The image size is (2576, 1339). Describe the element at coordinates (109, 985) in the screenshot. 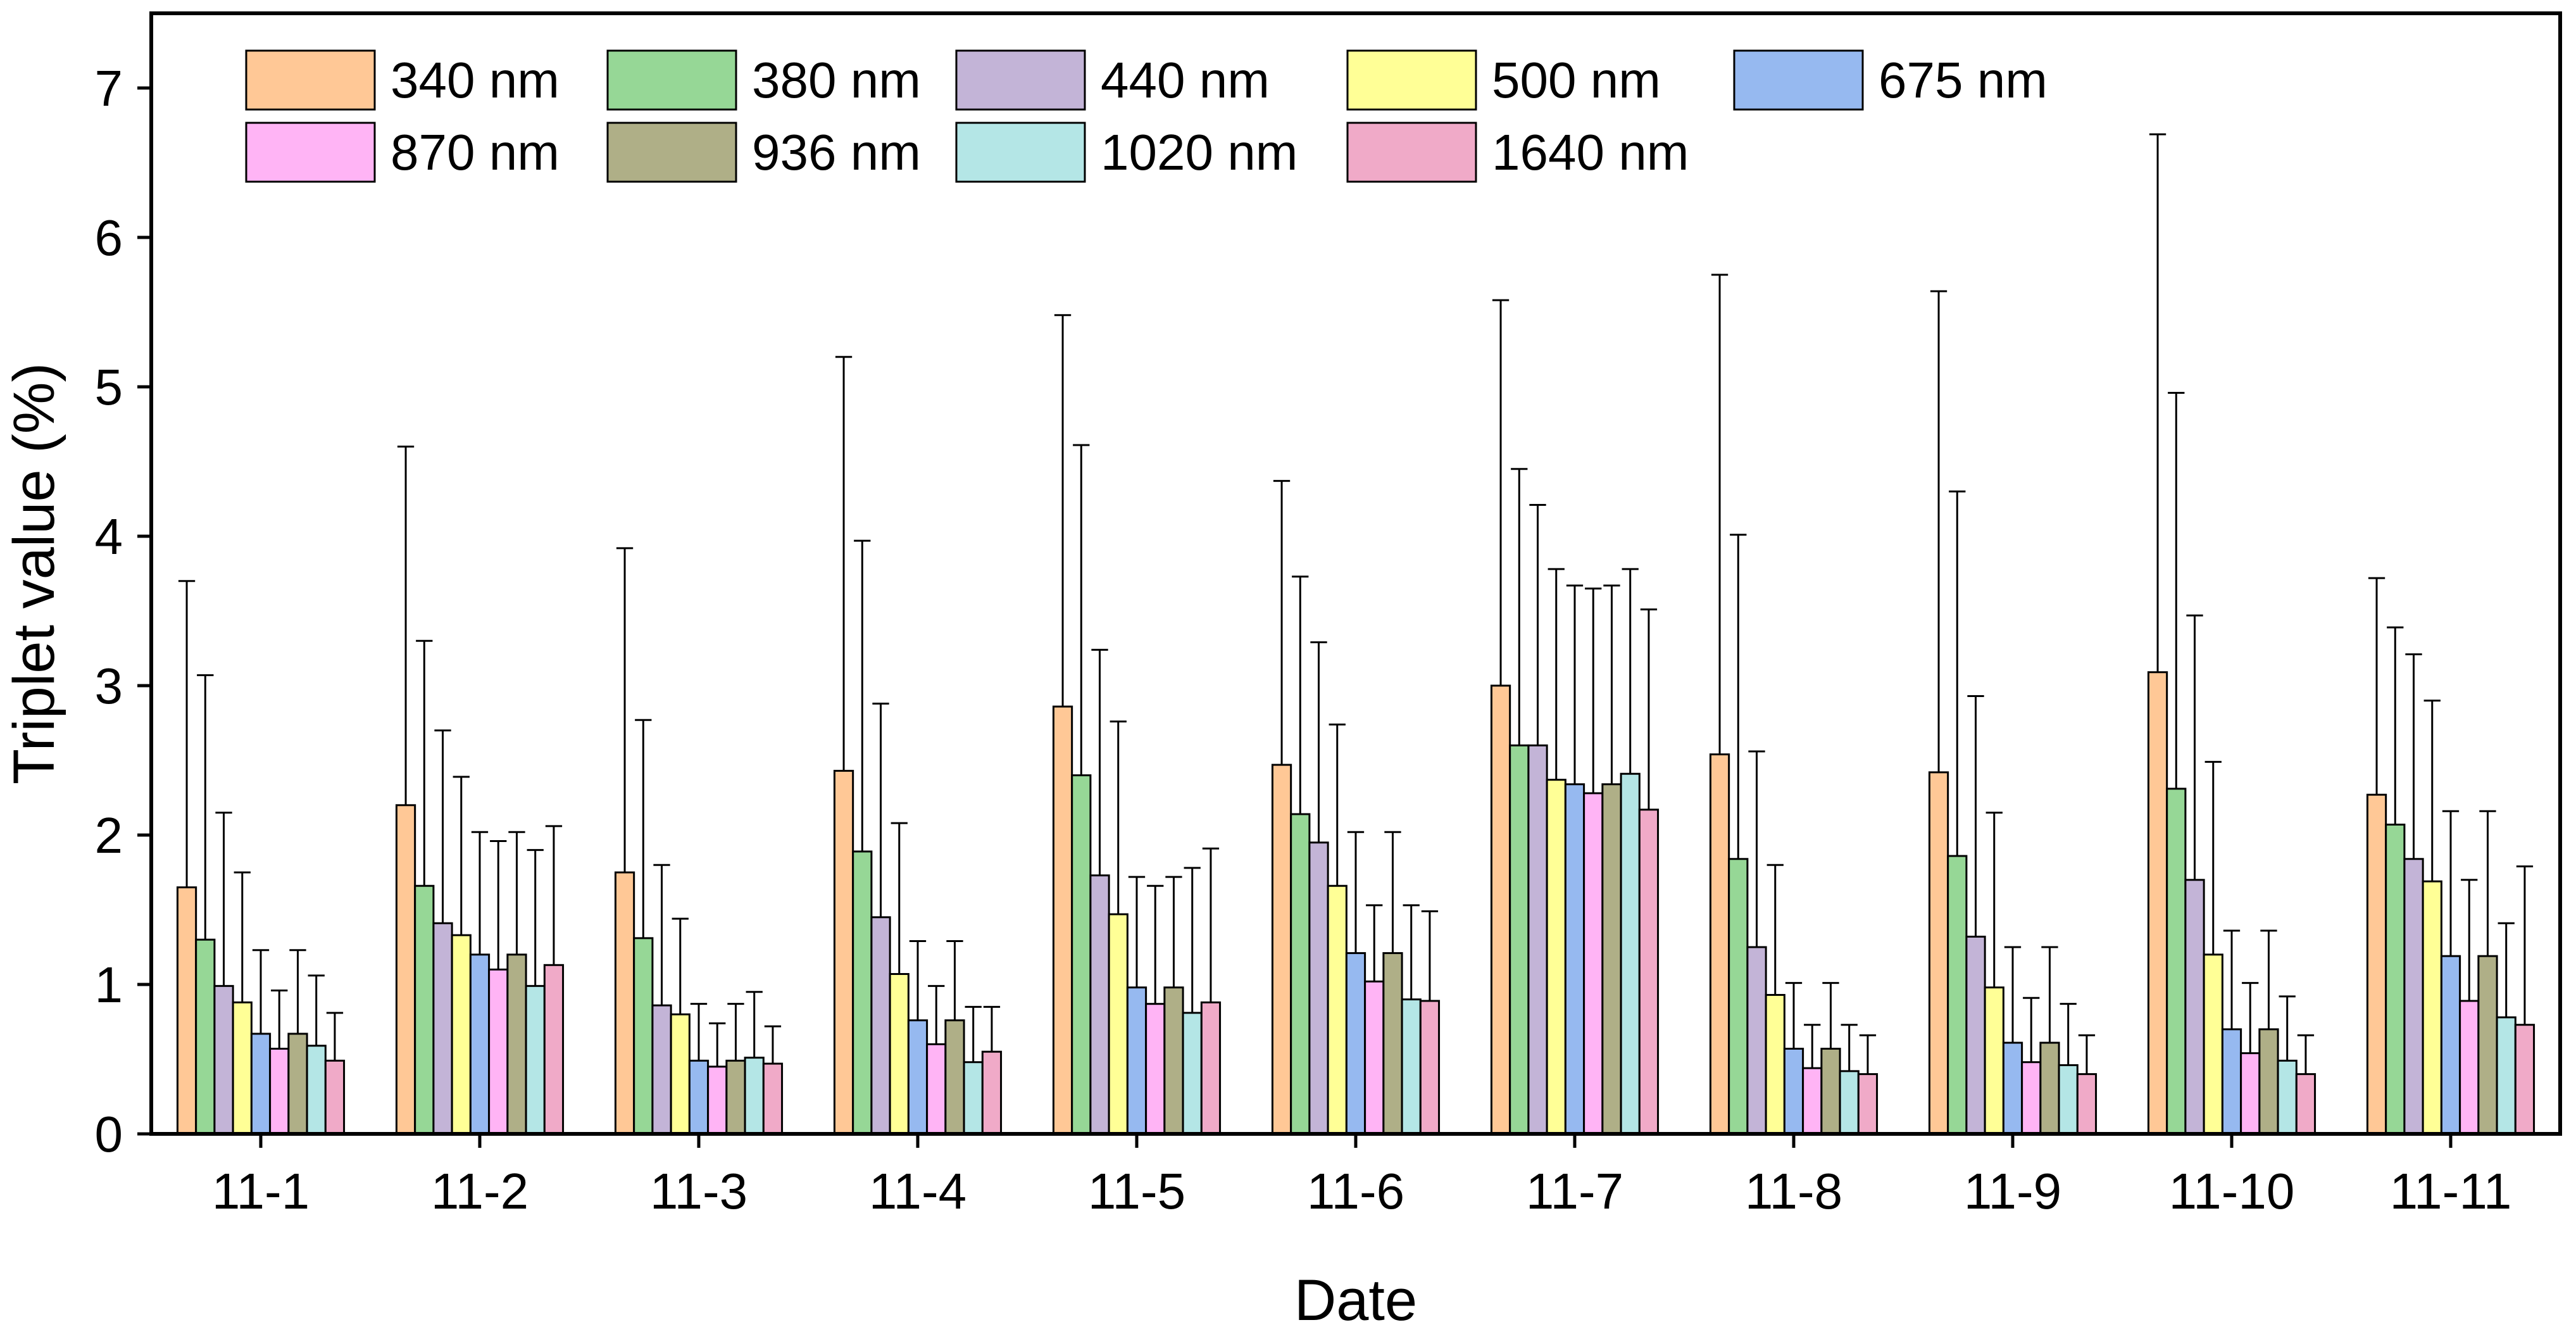

I see `y-tick-label: 1` at that location.